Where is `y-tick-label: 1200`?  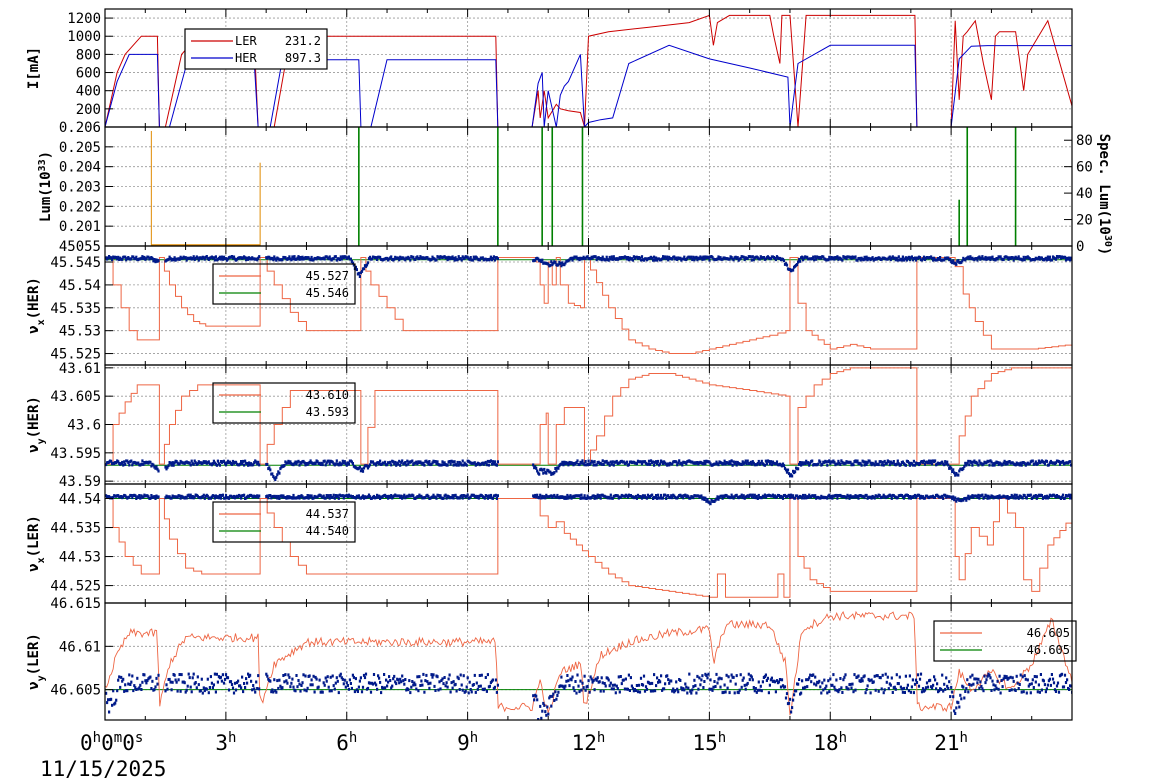
y-tick-label: 1200 is located at coordinates (84, 19).